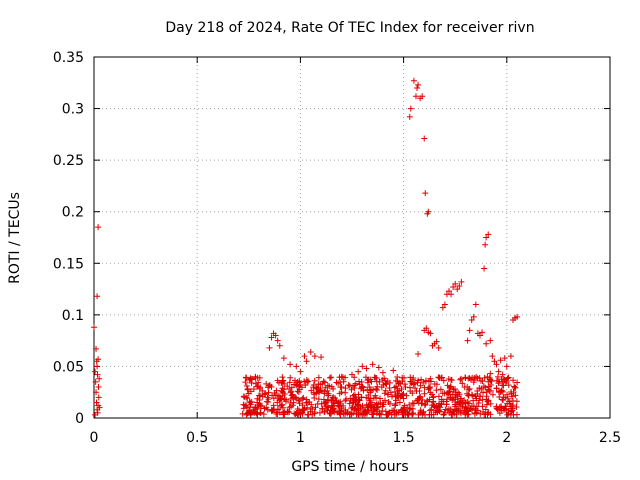 The width and height of the screenshot is (640, 480). What do you see at coordinates (506, 438) in the screenshot?
I see `x-tick-label: 2` at bounding box center [506, 438].